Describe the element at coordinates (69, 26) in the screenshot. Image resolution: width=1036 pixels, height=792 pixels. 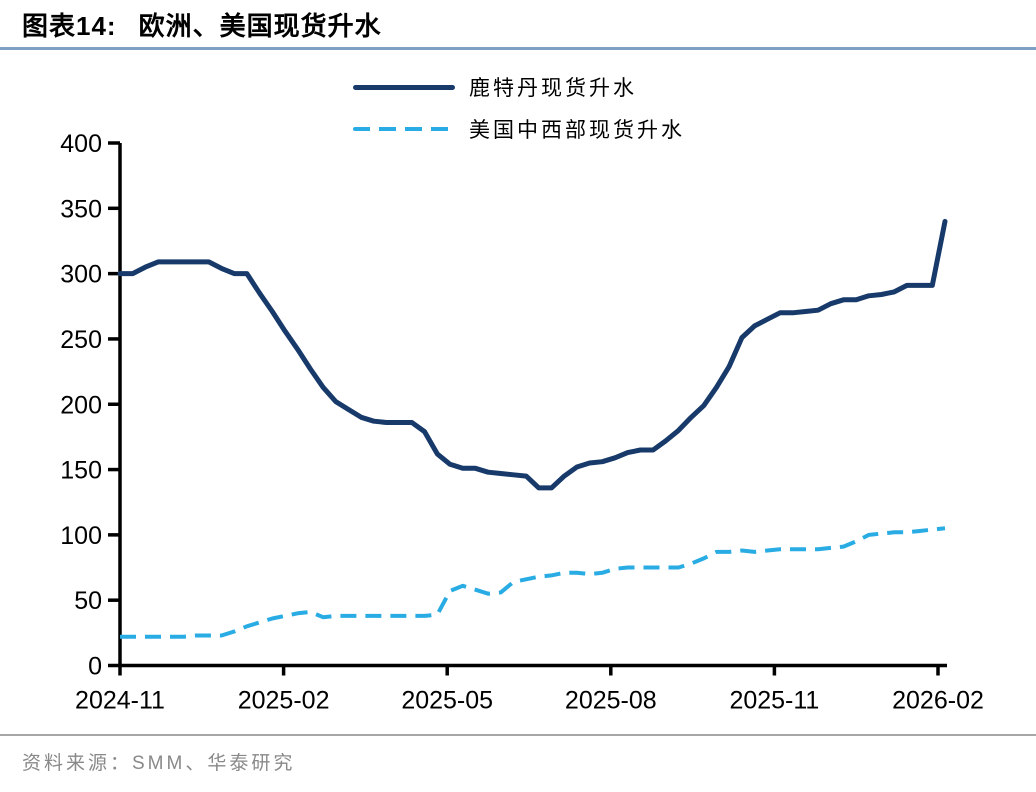
I see `figure-number: 图表14:` at that location.